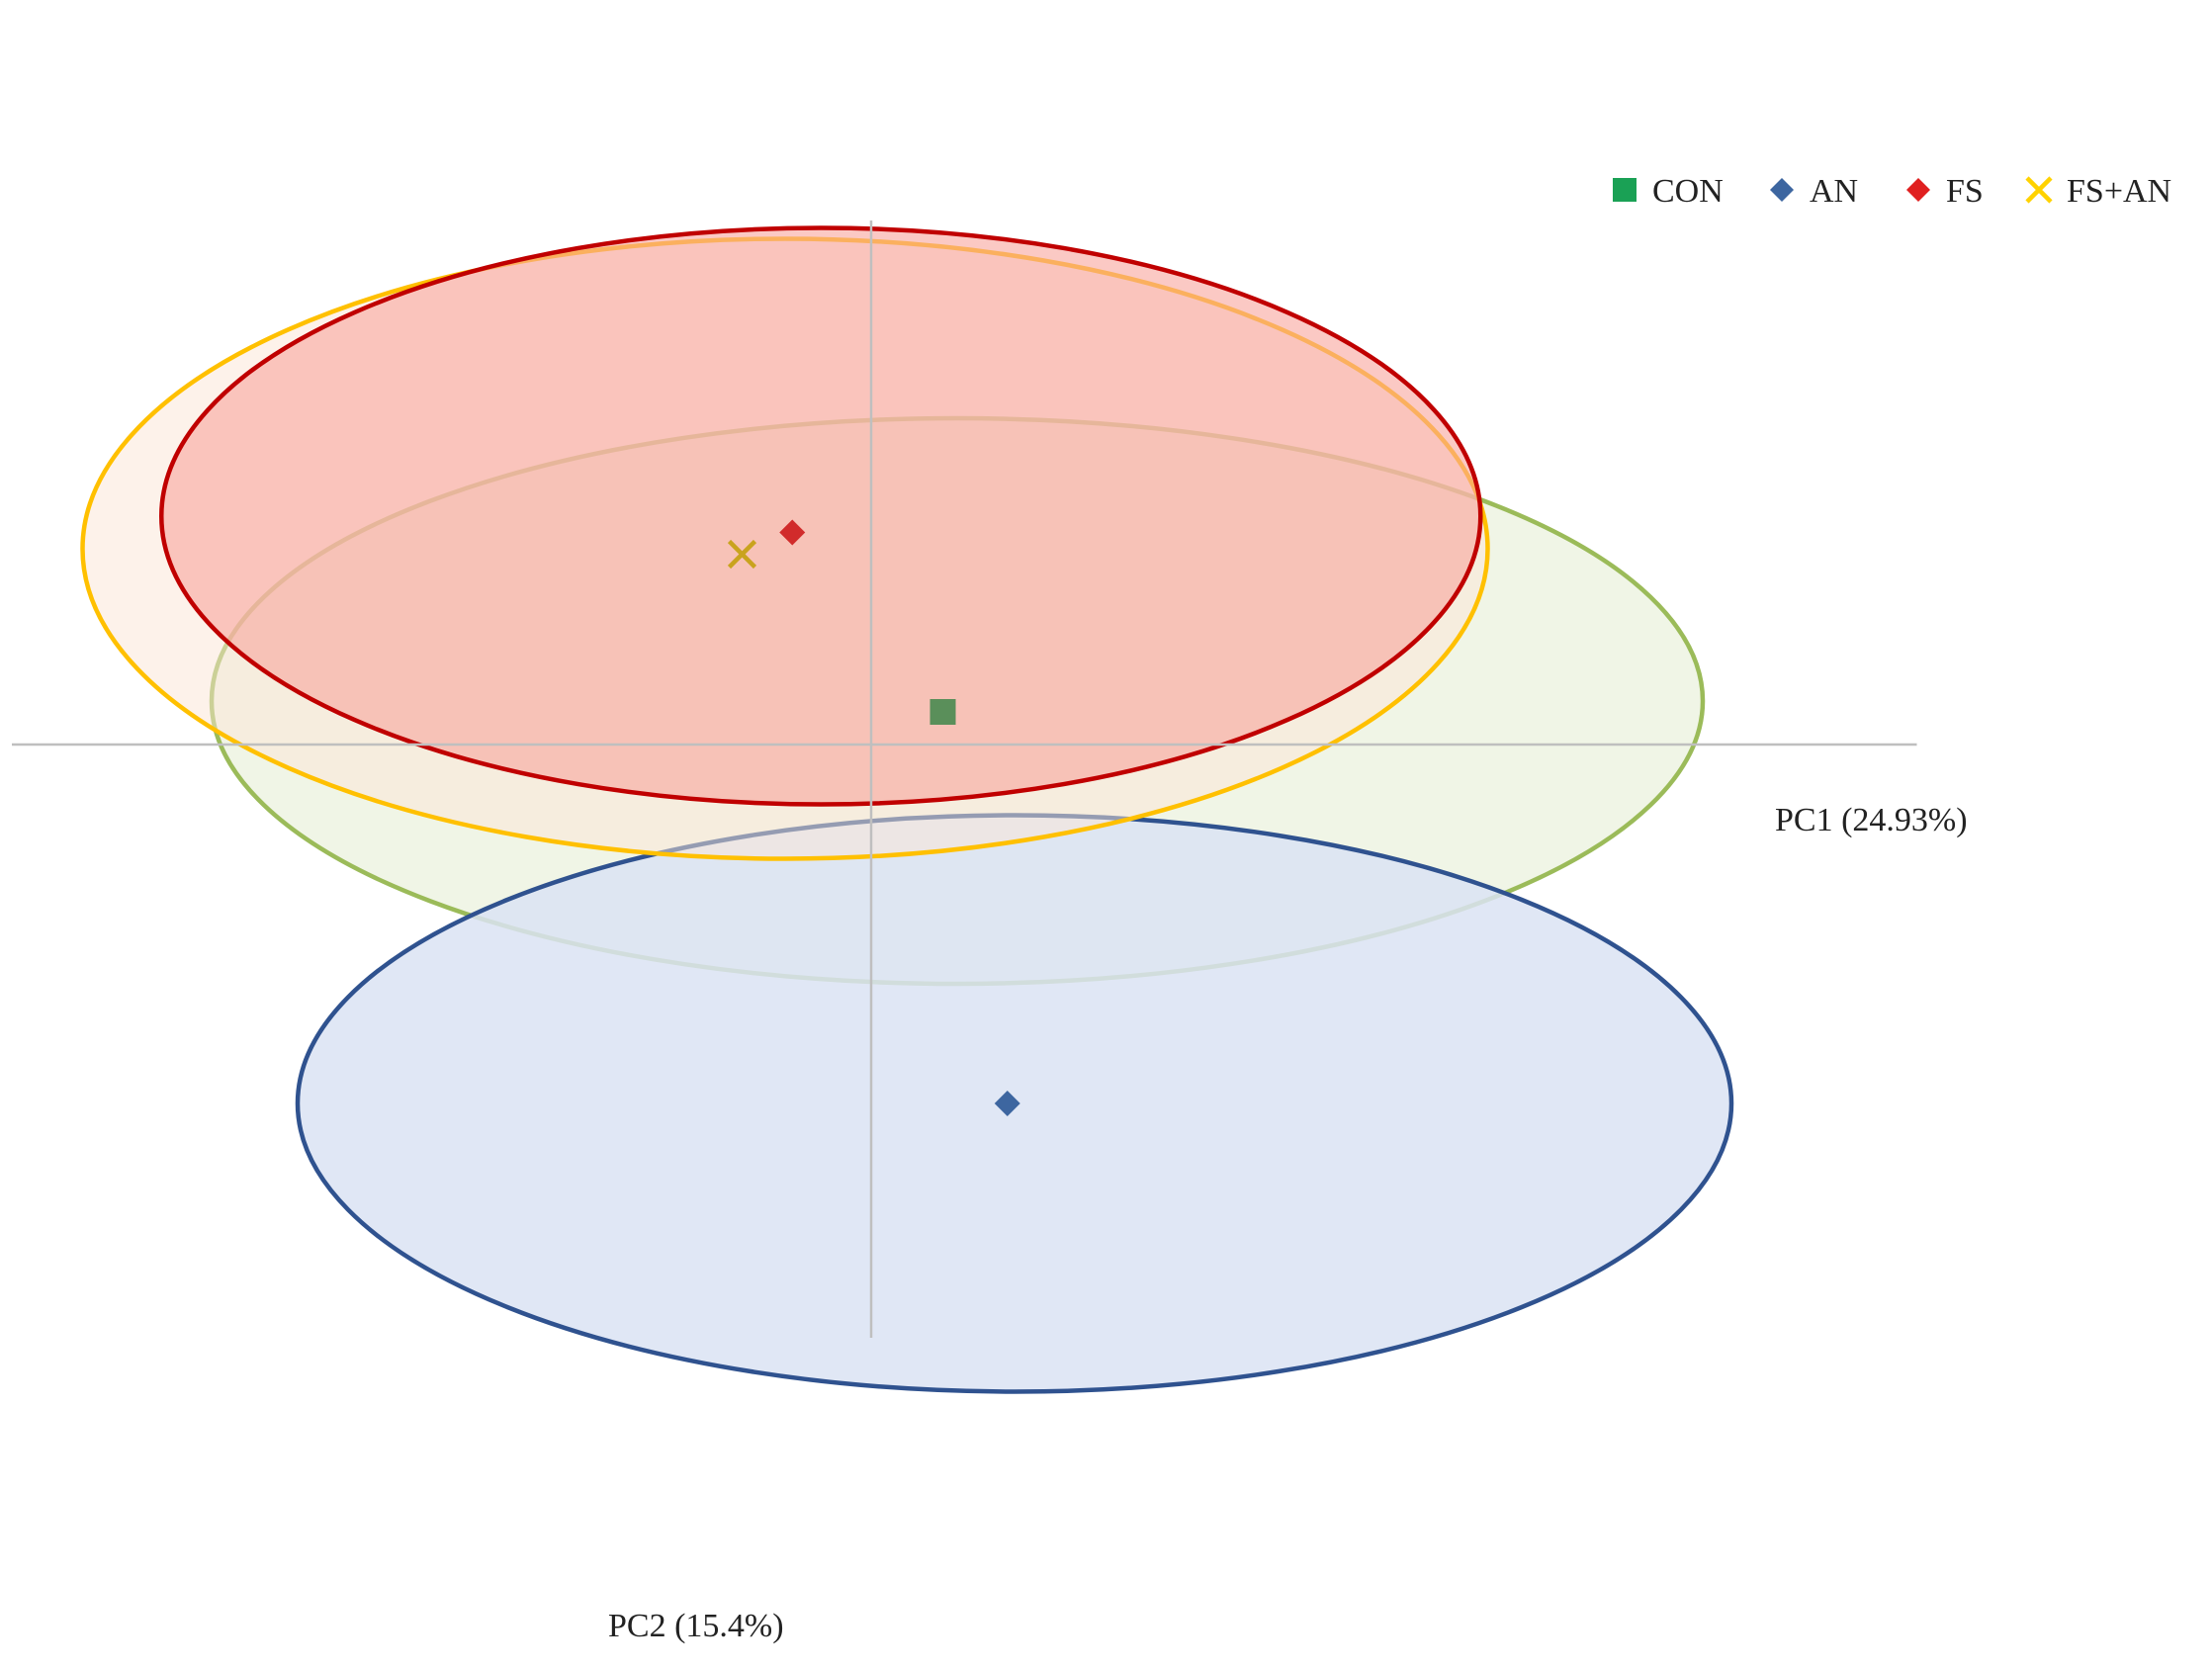  What do you see at coordinates (1688, 191) in the screenshot?
I see `legend-label-con: CON` at bounding box center [1688, 191].